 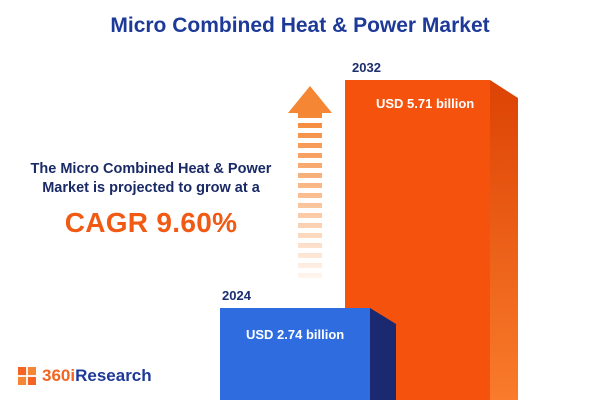 What do you see at coordinates (295, 354) in the screenshot?
I see `bar-2024` at bounding box center [295, 354].